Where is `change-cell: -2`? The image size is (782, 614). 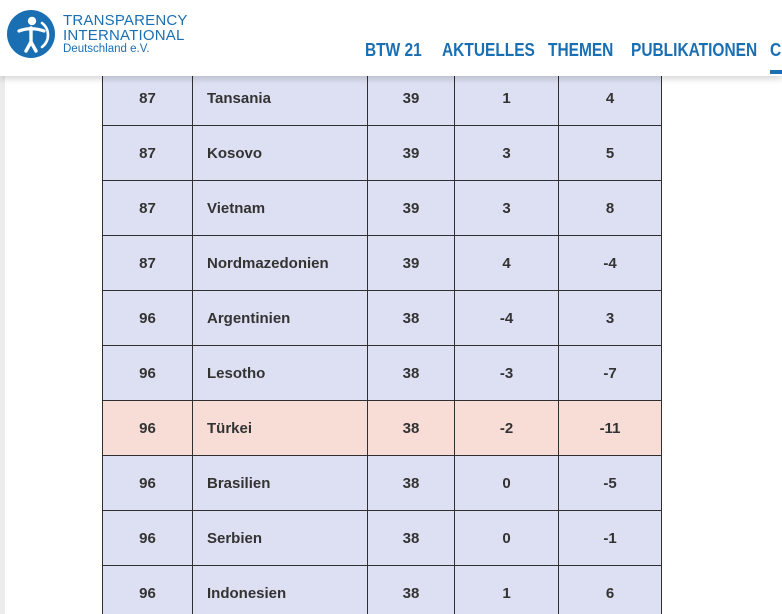 change-cell: -2 is located at coordinates (506, 428).